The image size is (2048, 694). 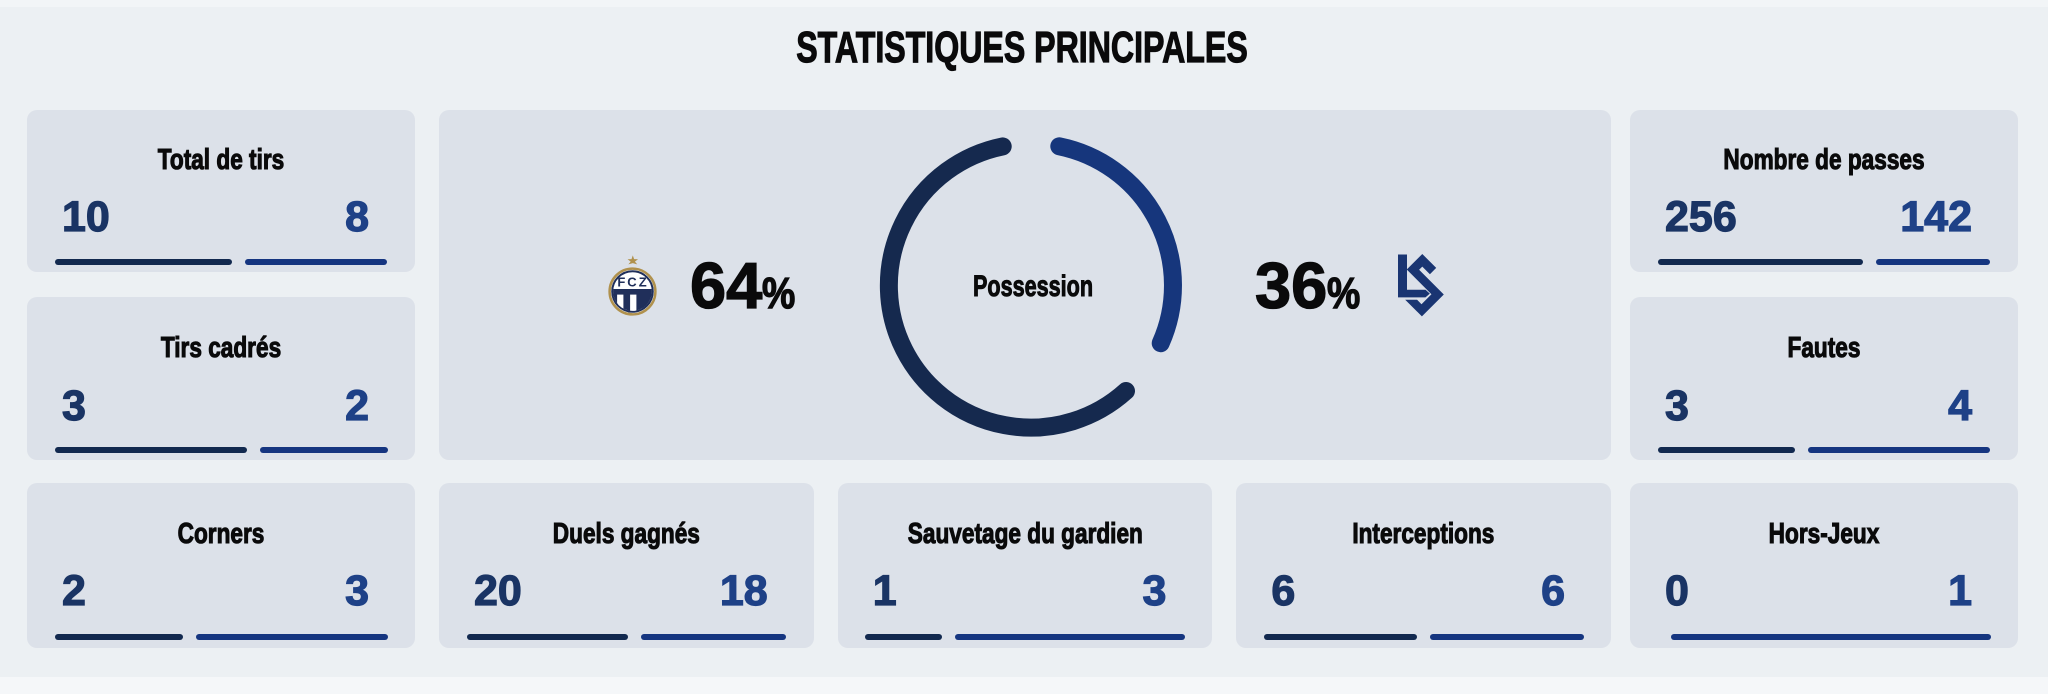 What do you see at coordinates (632, 281) in the screenshot?
I see `svg-text: FCZ` at bounding box center [632, 281].